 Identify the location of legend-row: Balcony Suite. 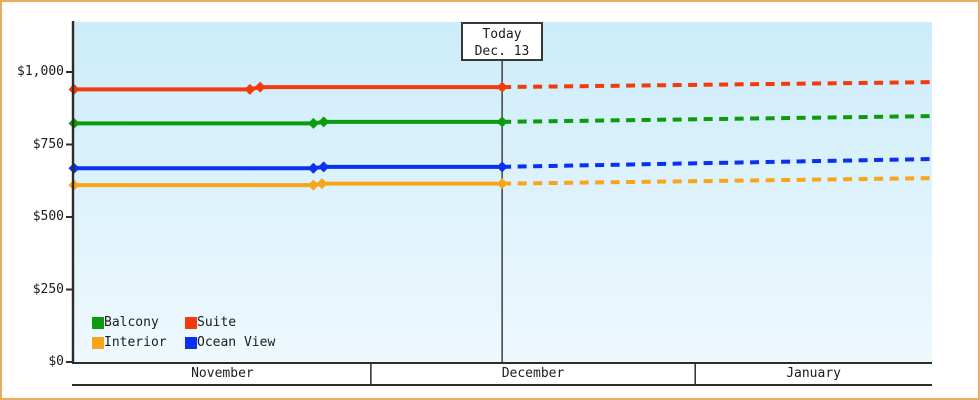
(183, 322).